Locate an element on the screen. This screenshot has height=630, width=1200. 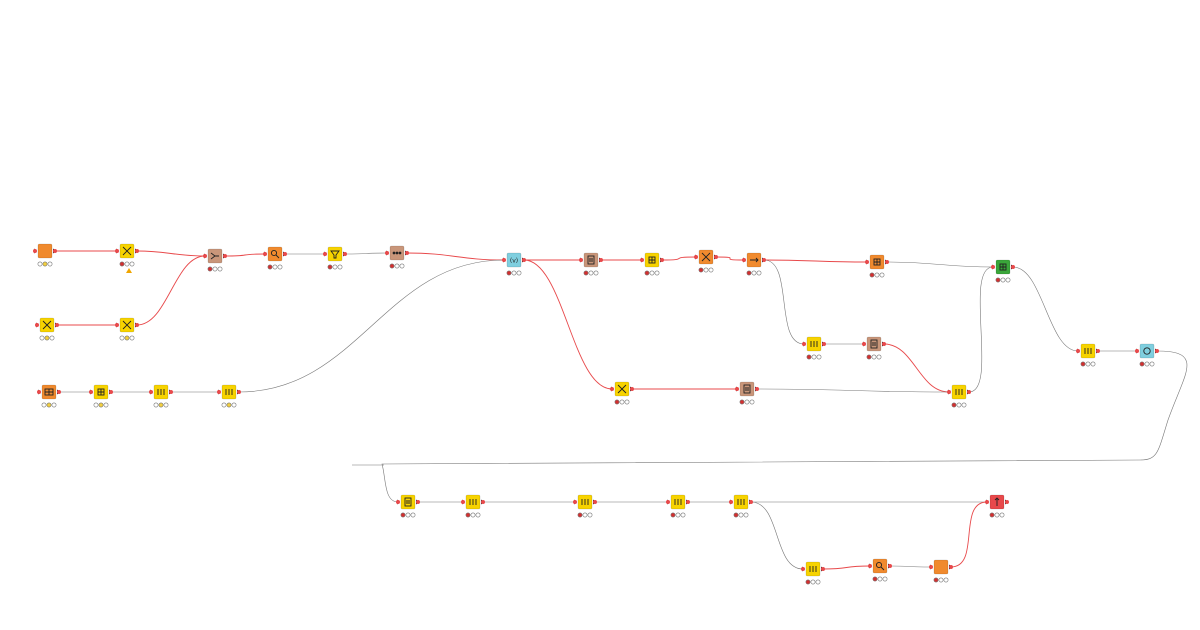
yellow-read-node is located at coordinates (47, 329).